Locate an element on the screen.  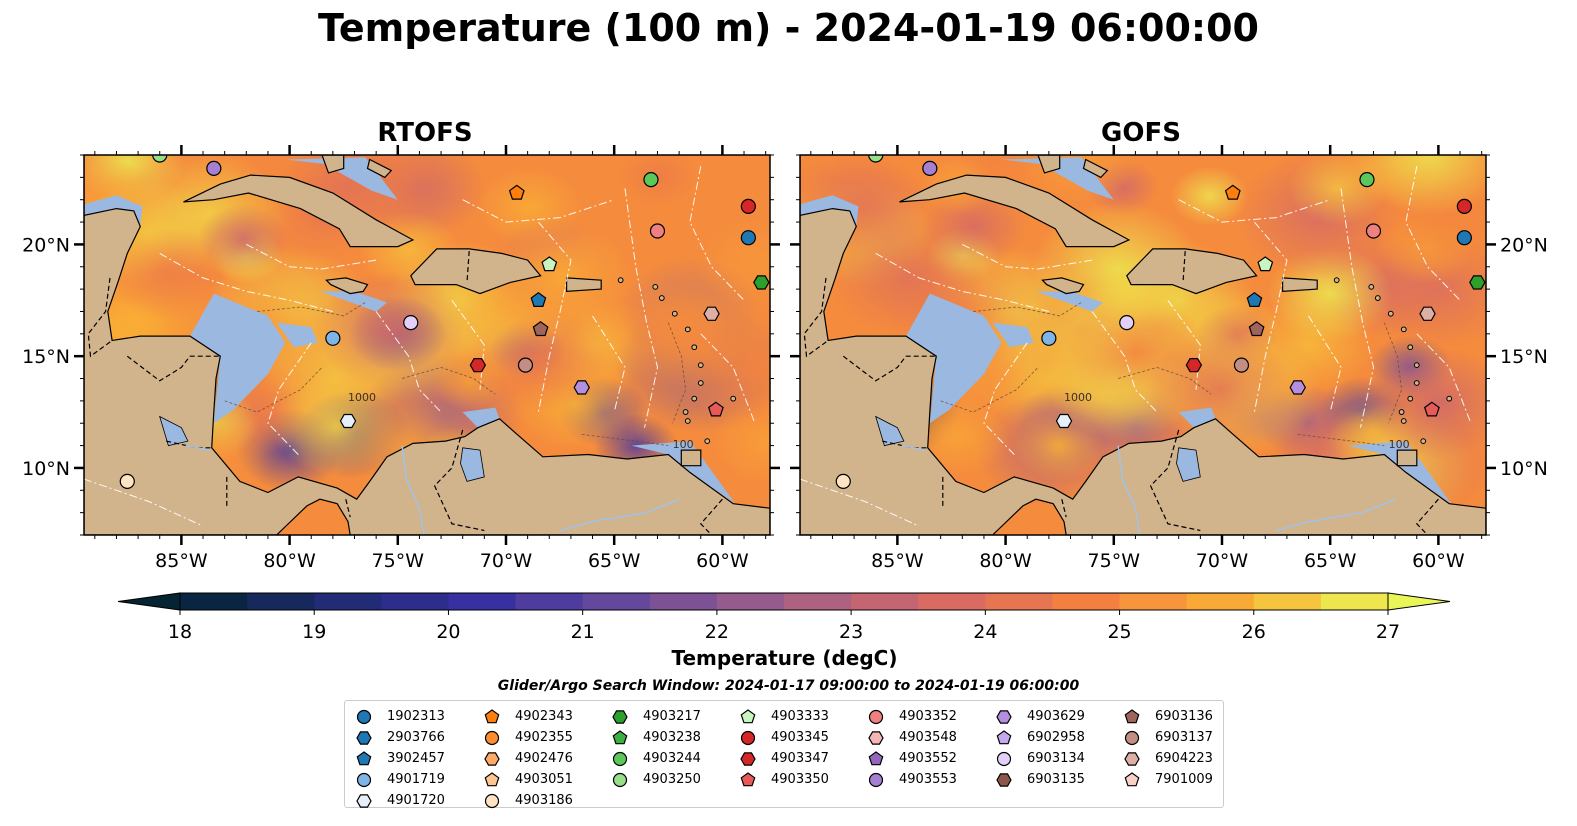
land-hispaniola is located at coordinates (1192, 271).